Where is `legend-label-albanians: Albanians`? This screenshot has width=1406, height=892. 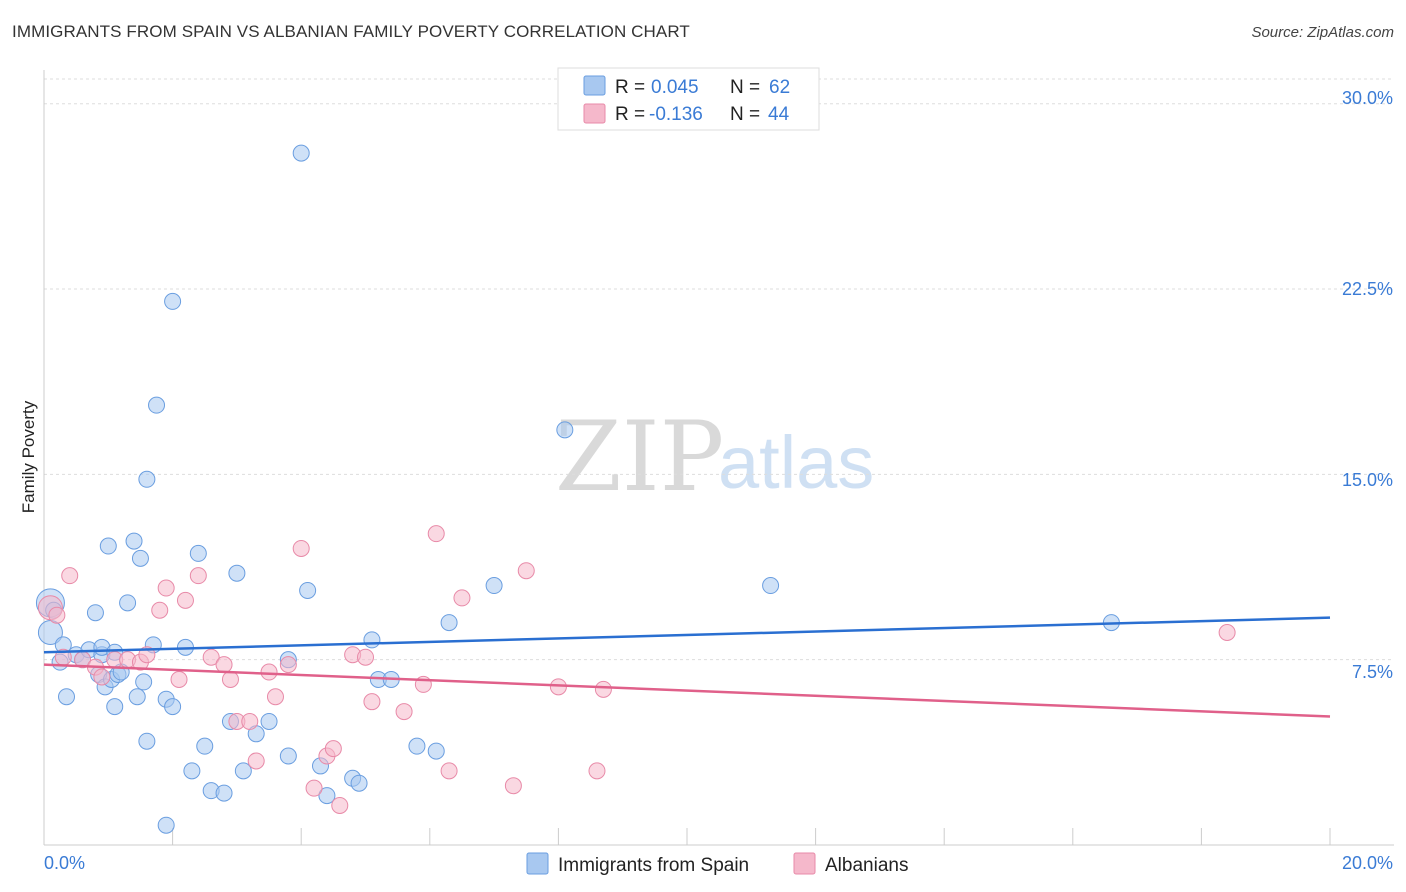
legend-label-albanians: Albanians is located at coordinates (866, 865).